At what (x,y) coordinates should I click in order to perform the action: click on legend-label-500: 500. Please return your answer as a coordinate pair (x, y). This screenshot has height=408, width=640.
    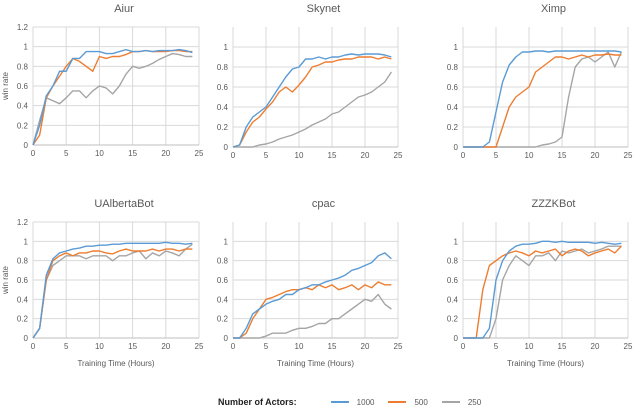
    Looking at the image, I should click on (421, 402).